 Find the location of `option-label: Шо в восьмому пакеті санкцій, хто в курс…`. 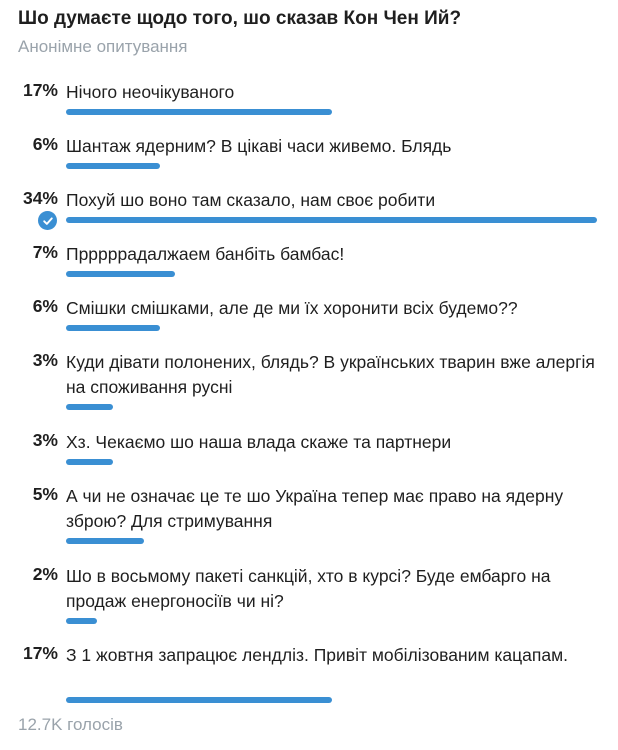

option-label: Шо в восьмому пакеті санкцій, хто в курс… is located at coordinates (308, 588).